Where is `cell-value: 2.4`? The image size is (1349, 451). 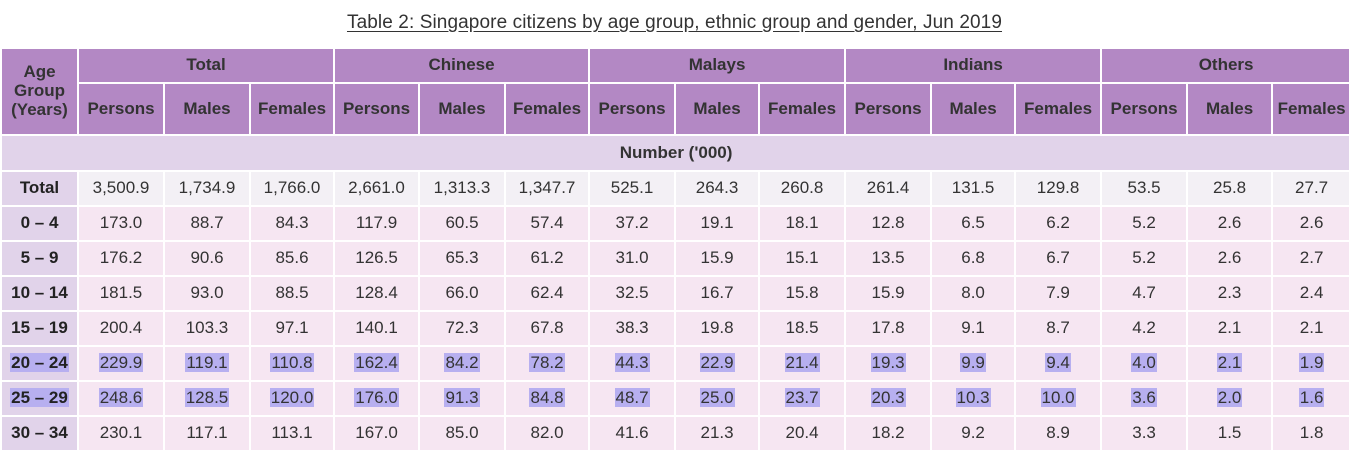 cell-value: 2.4 is located at coordinates (1311, 293).